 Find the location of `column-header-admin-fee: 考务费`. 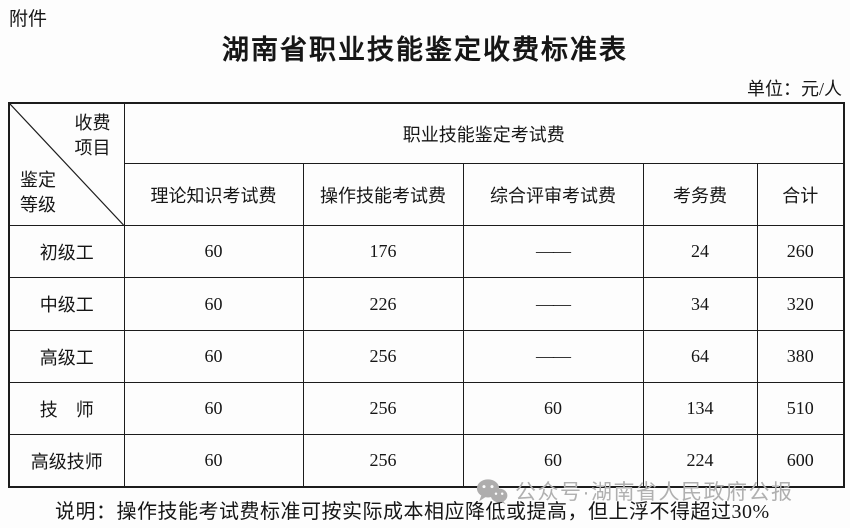

column-header-admin-fee: 考务费 is located at coordinates (700, 194).